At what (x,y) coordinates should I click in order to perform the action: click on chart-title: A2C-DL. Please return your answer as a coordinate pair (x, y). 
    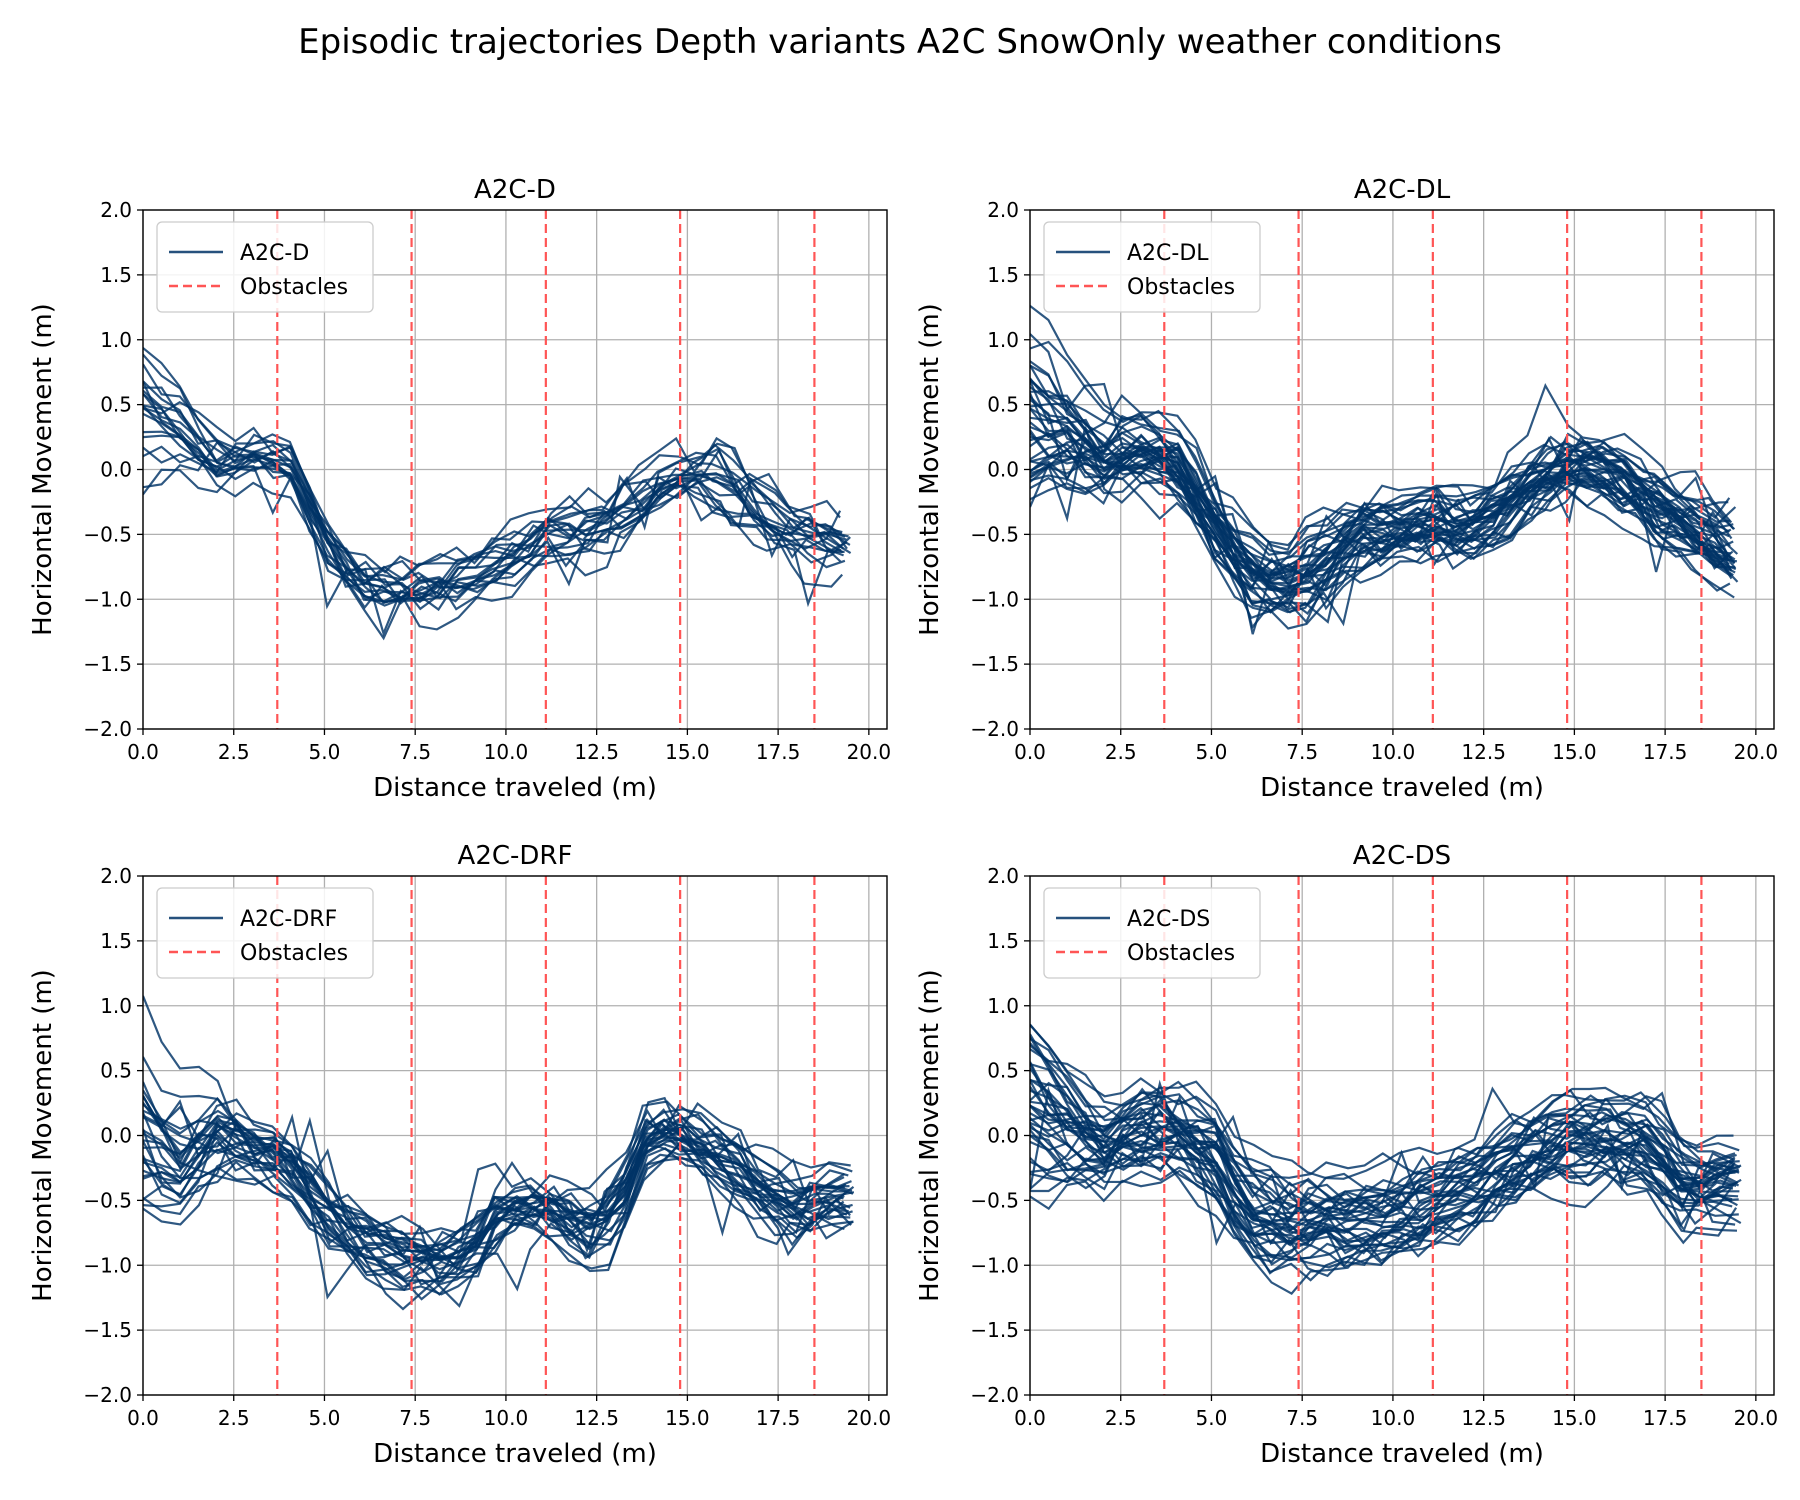
    Looking at the image, I should click on (1402, 190).